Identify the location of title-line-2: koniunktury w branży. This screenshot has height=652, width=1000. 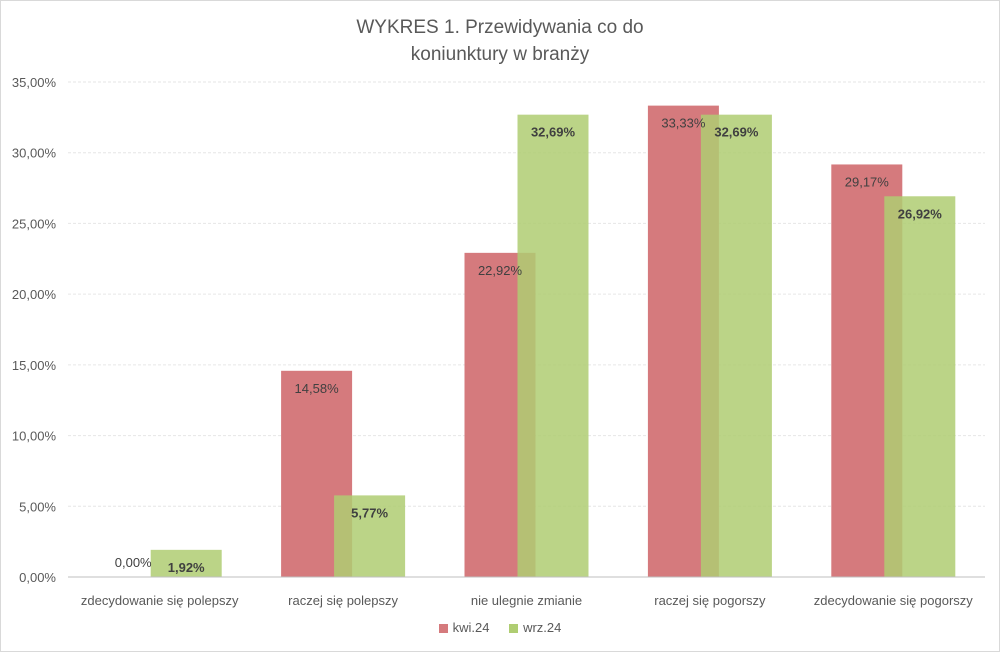
(500, 54).